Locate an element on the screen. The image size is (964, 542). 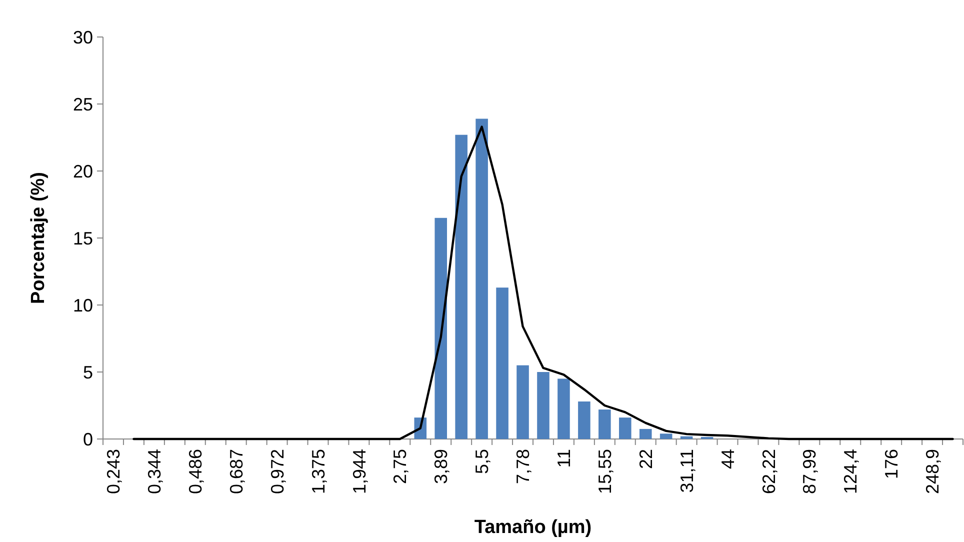
x-tick-label: 1,375 is located at coordinates (318, 471).